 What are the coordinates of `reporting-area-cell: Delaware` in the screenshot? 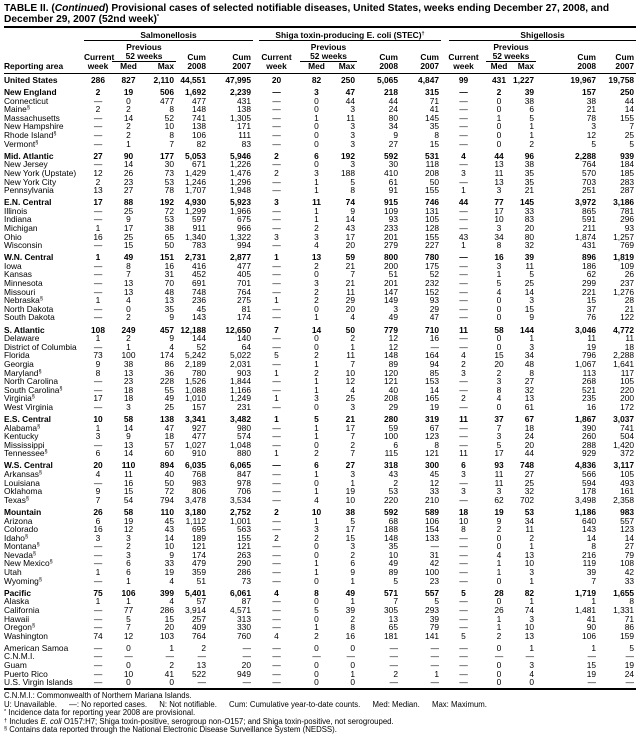 It's located at (22, 338).